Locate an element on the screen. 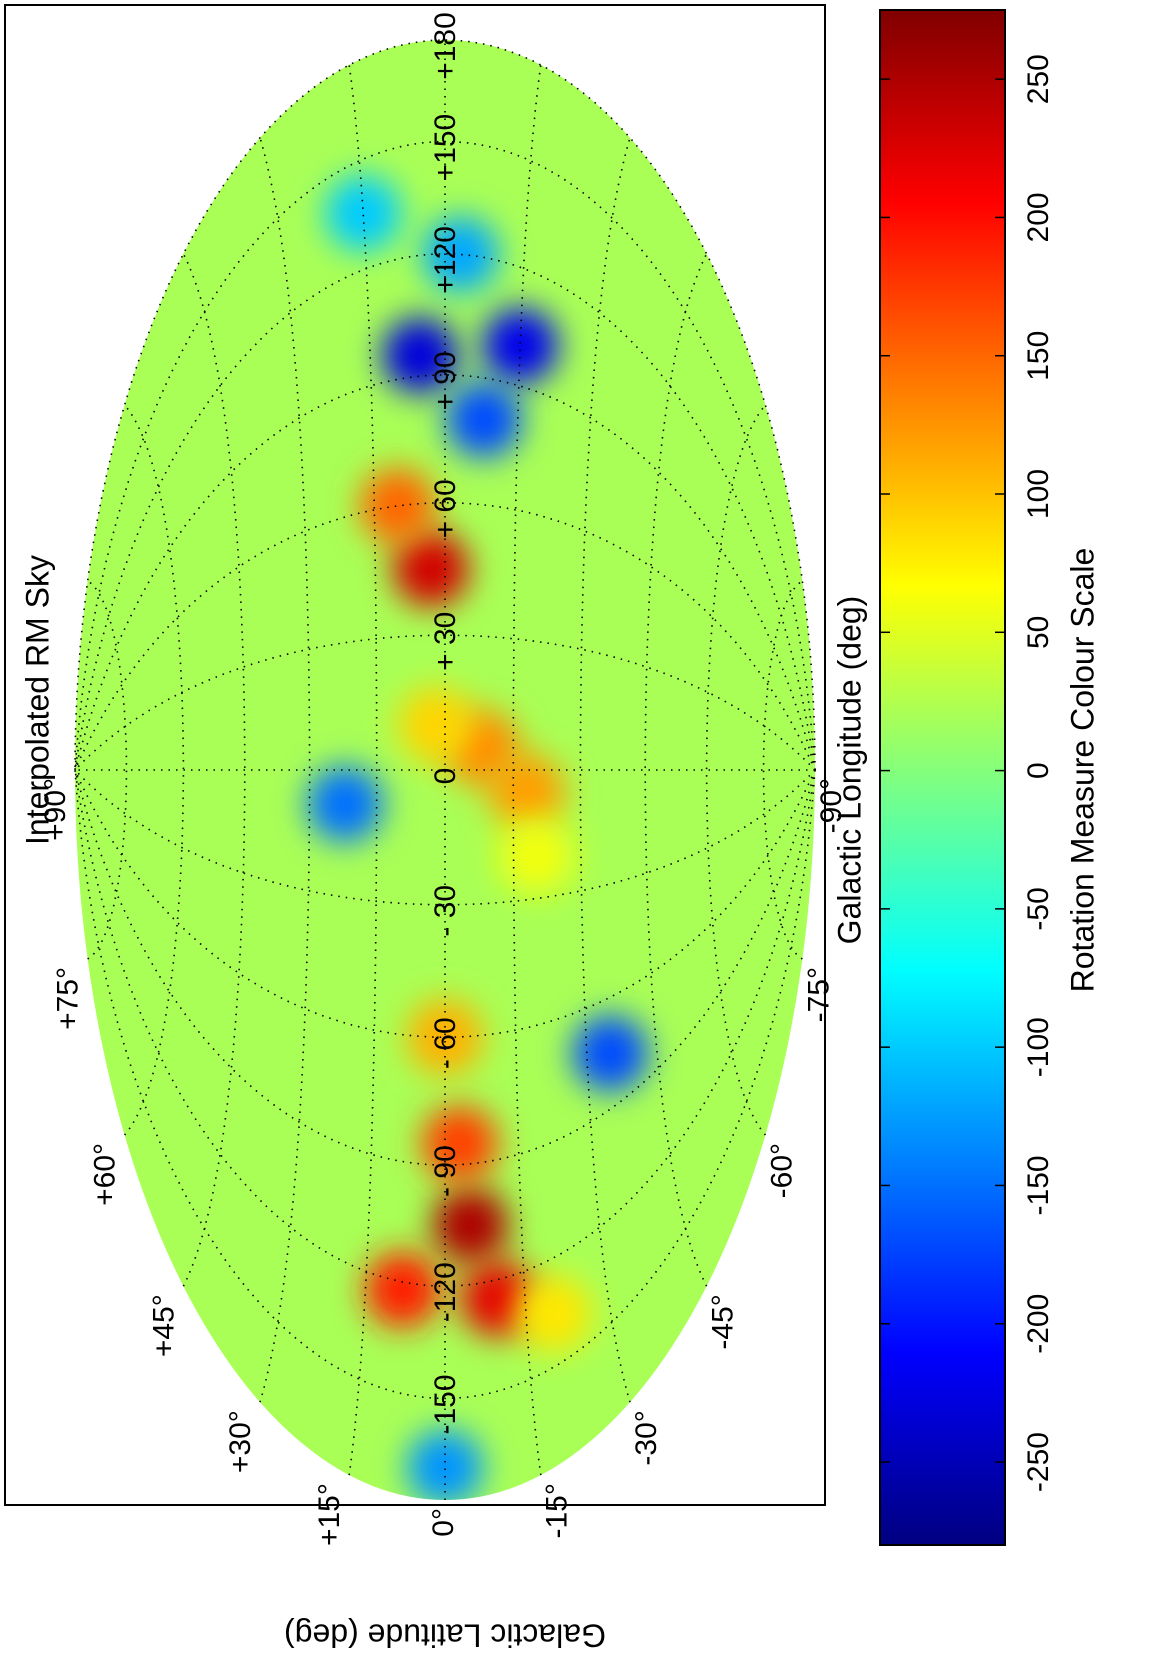  x-tick-label: +180 is located at coordinates (445, 46).